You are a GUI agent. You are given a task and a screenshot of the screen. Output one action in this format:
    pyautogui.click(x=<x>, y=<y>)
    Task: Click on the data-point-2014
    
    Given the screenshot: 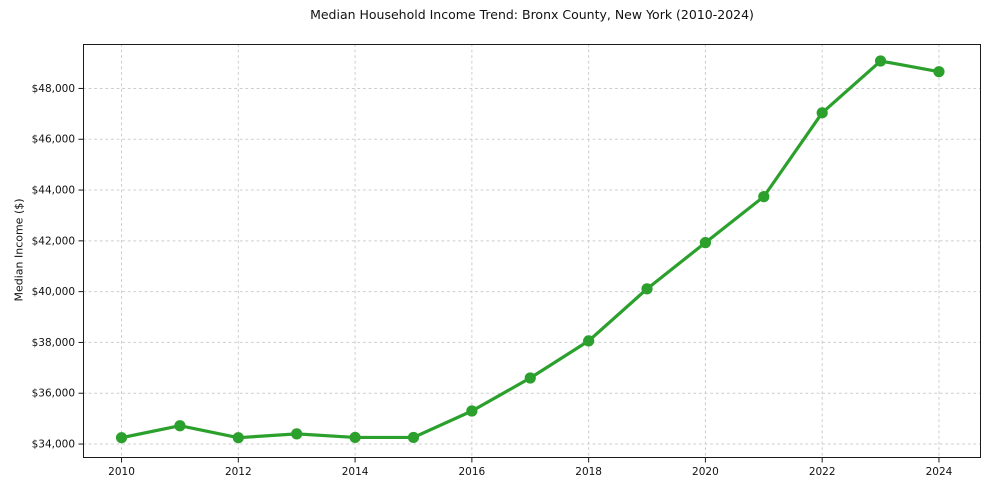 What is the action you would take?
    pyautogui.click(x=355, y=437)
    